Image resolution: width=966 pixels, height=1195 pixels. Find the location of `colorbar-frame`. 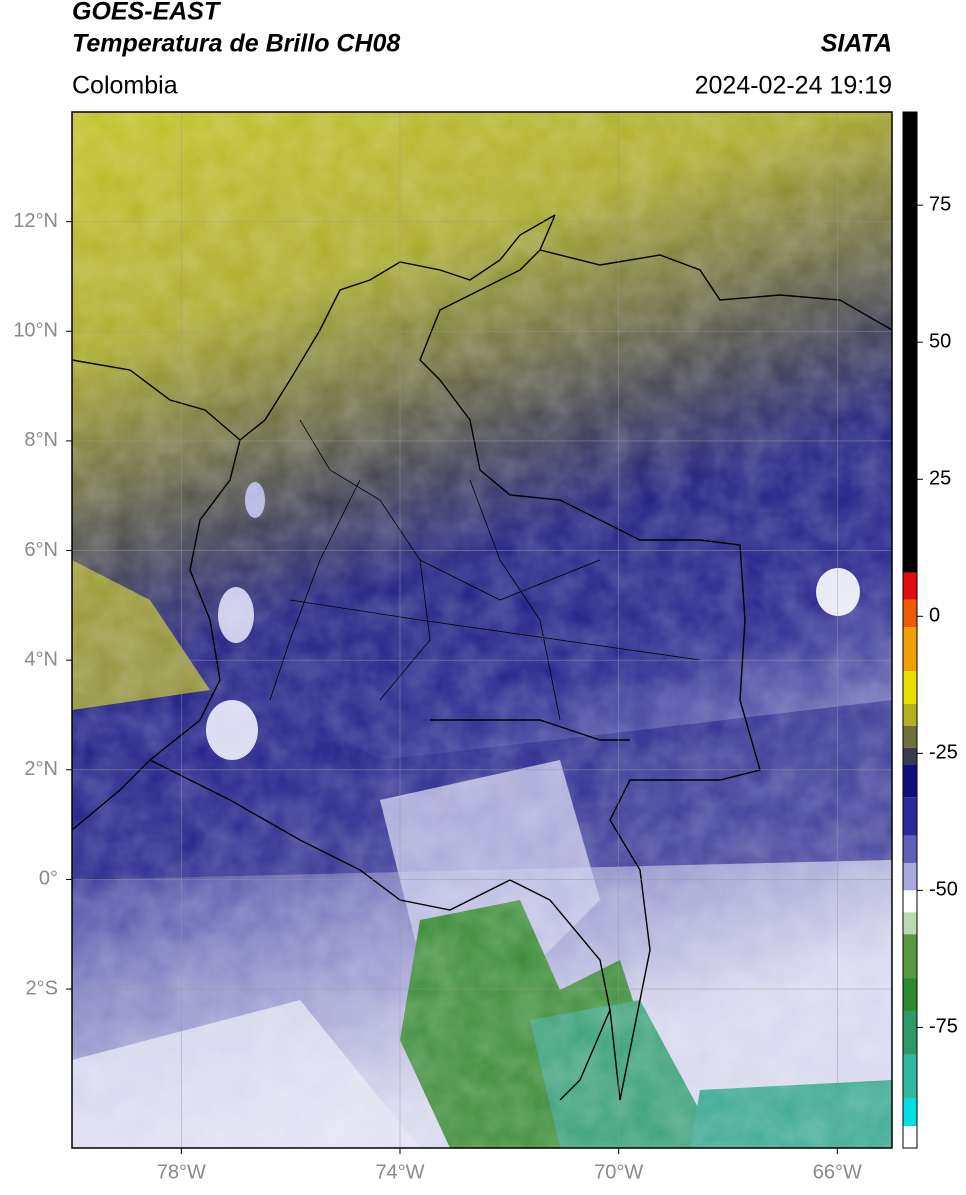

colorbar-frame is located at coordinates (910, 630).